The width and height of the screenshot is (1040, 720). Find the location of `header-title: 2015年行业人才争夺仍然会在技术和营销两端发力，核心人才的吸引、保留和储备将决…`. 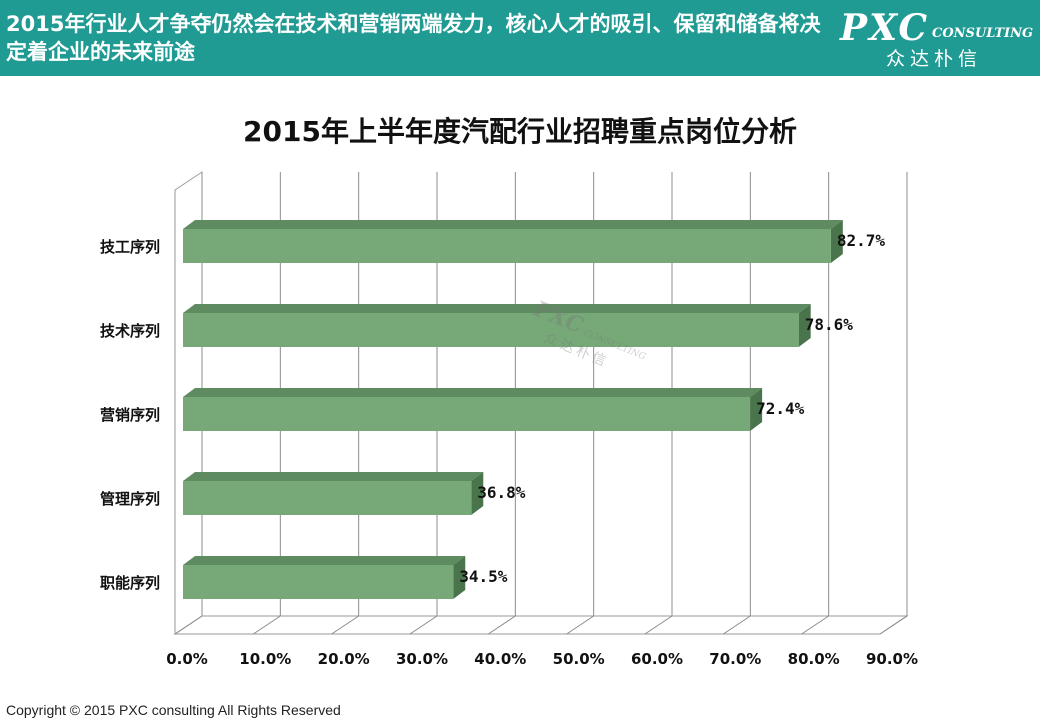

header-title: 2015年行业人才争夺仍然会在技术和营销两端发力，核心人才的吸引、保留和储备将决… is located at coordinates (413, 38).